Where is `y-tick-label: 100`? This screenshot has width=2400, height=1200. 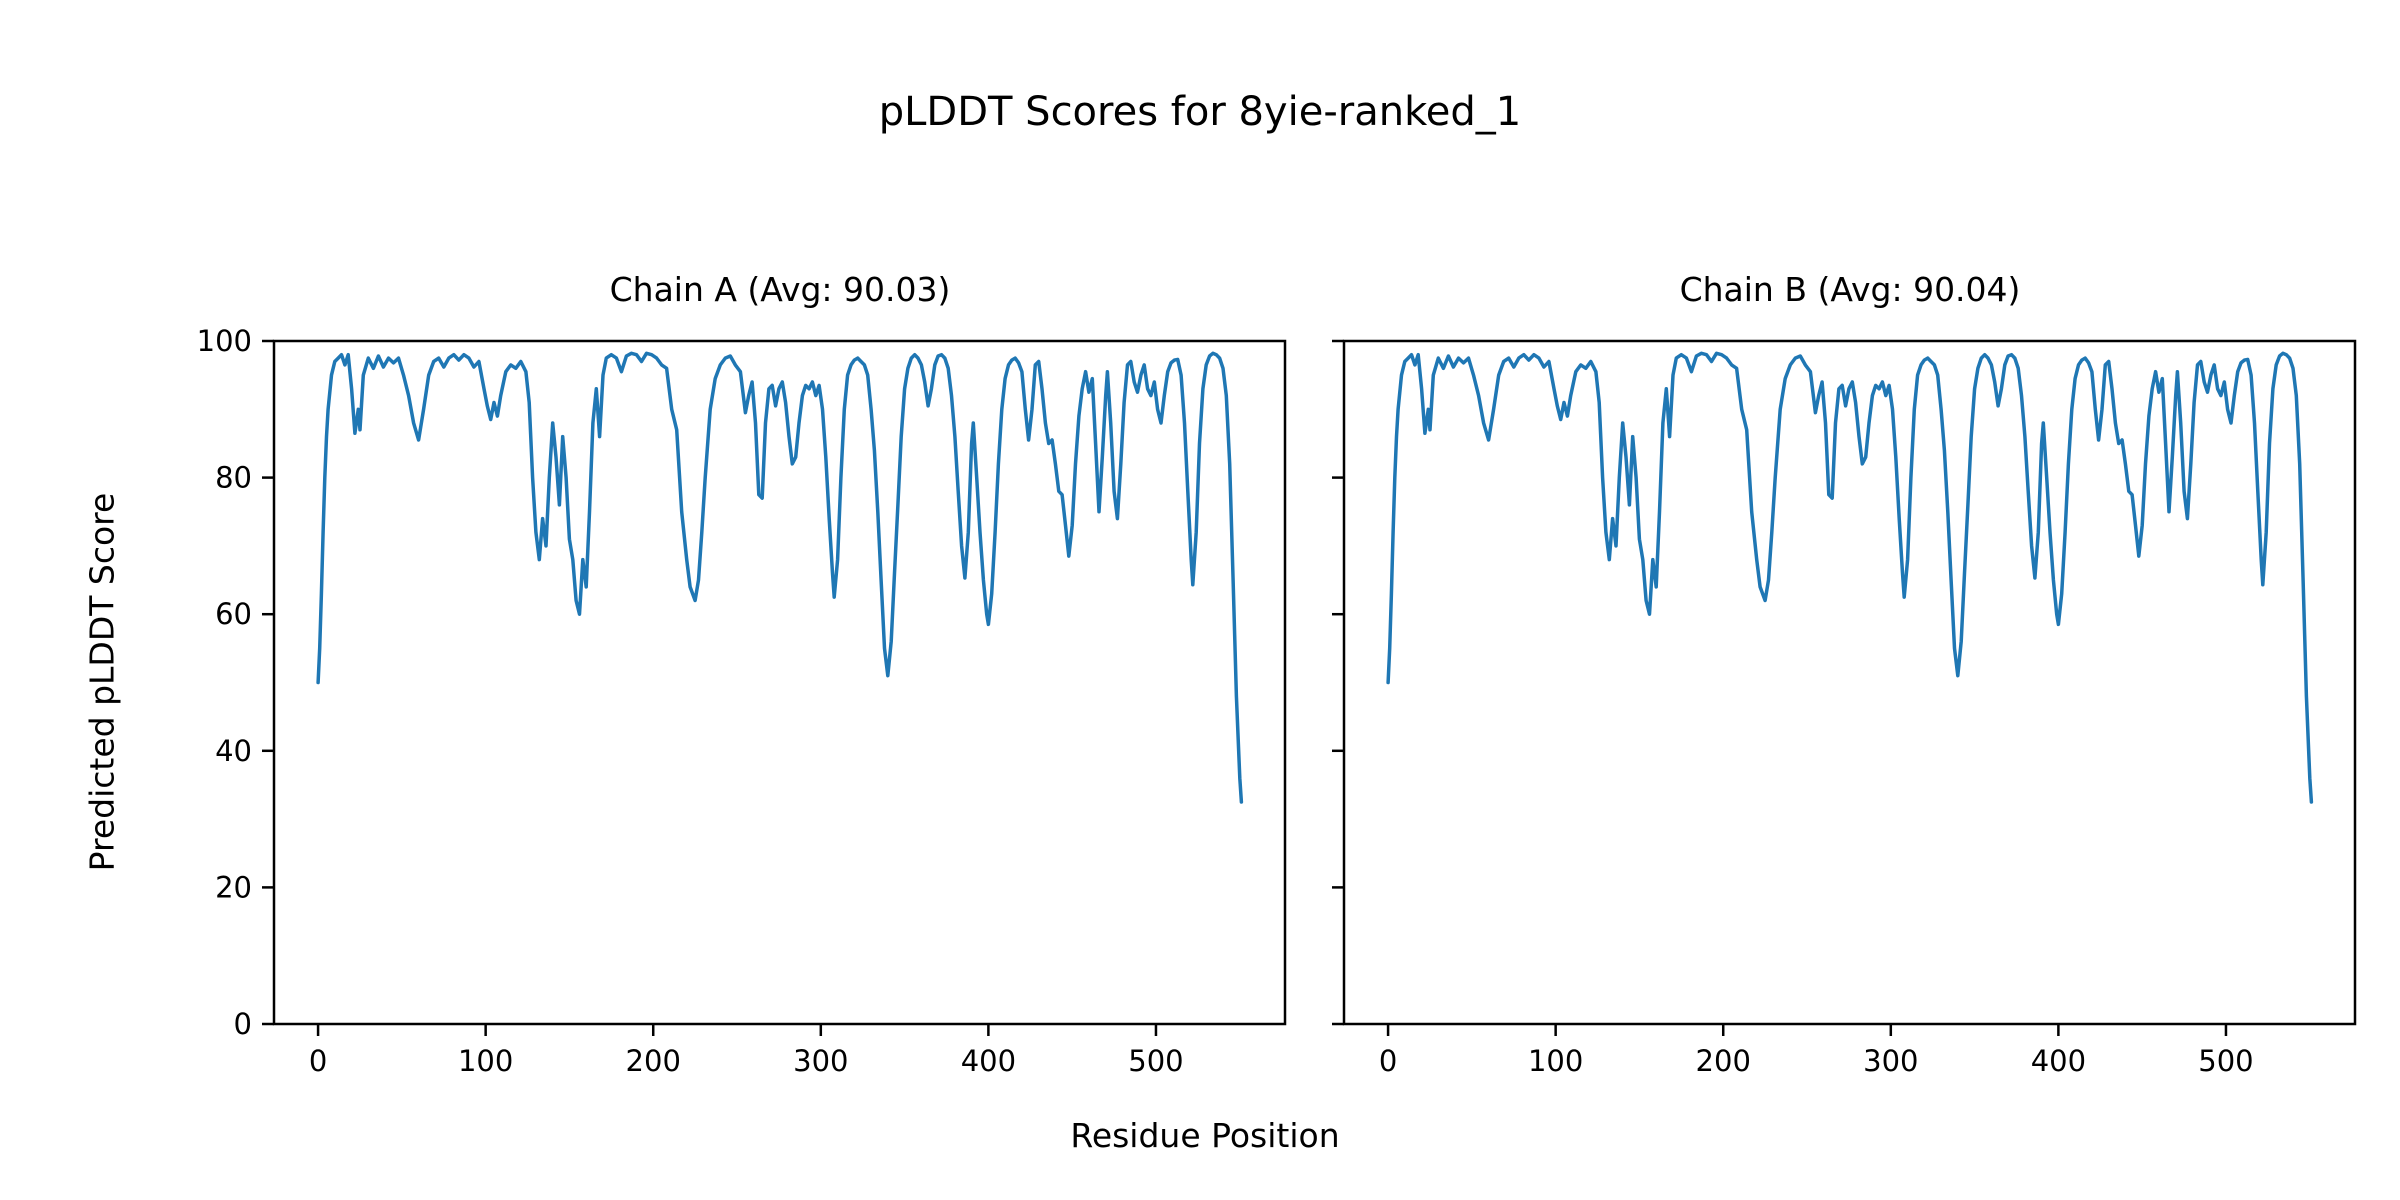
y-tick-label: 100 is located at coordinates (224, 341).